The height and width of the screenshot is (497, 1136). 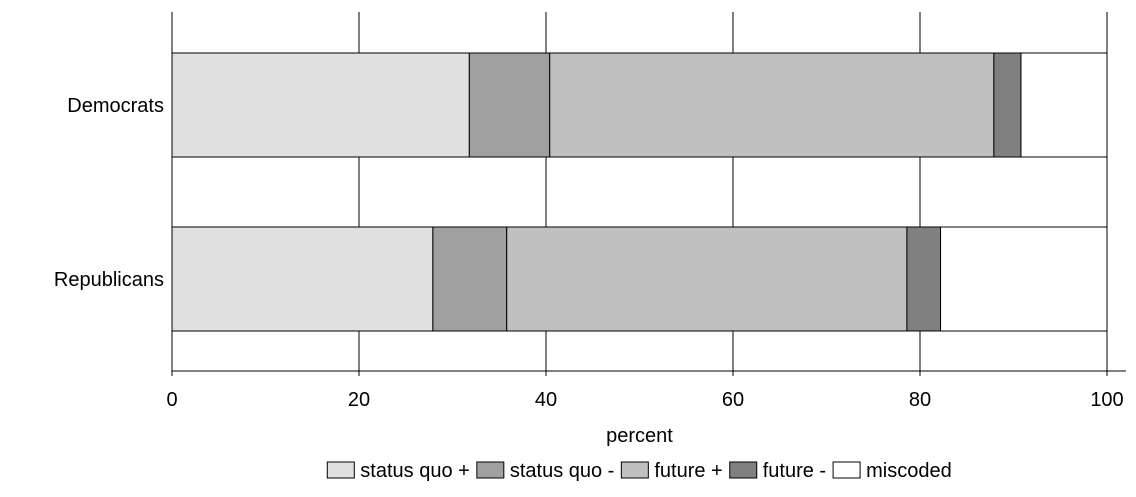 What do you see at coordinates (546, 400) in the screenshot?
I see `x-tick-label: 40` at bounding box center [546, 400].